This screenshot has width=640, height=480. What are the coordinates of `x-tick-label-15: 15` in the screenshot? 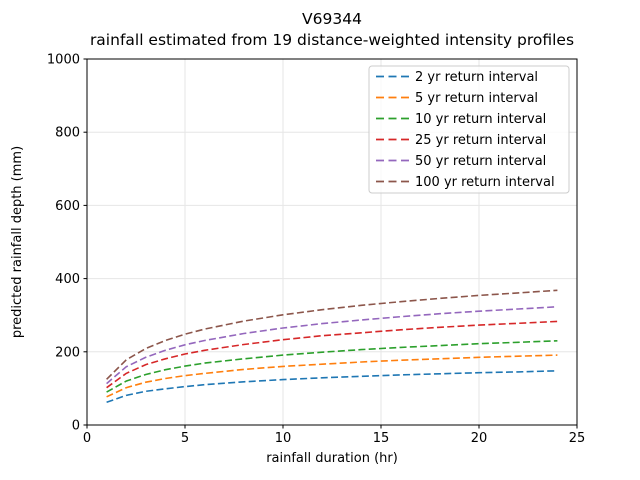 It's located at (381, 438).